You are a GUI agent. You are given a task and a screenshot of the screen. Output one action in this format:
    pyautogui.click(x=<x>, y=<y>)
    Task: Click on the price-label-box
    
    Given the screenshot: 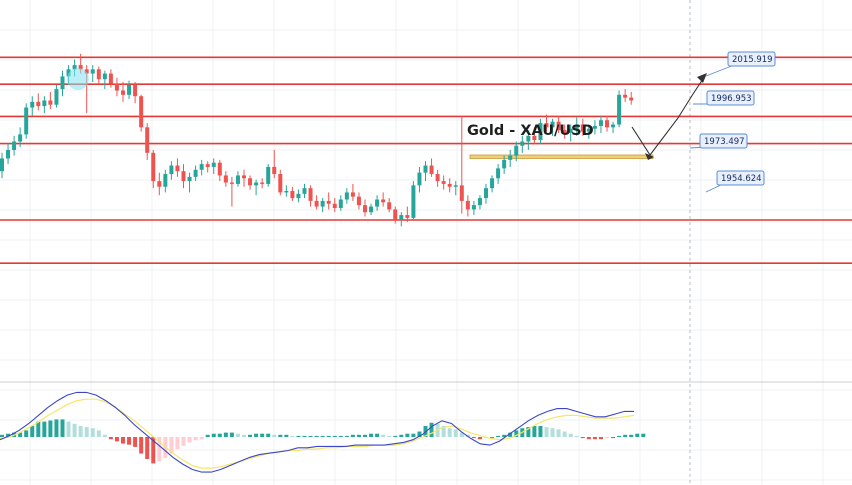 What is the action you would take?
    pyautogui.click(x=751, y=59)
    